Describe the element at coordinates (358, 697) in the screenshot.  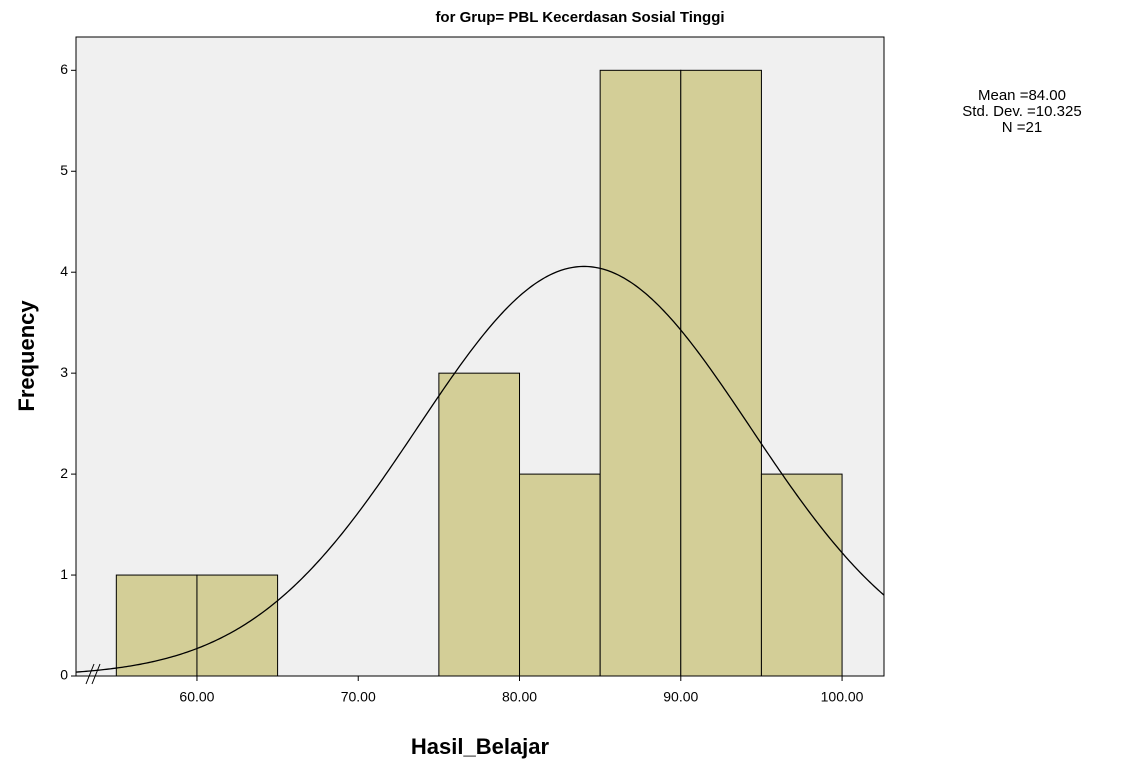
I see `x-tick-label: 70.00` at that location.